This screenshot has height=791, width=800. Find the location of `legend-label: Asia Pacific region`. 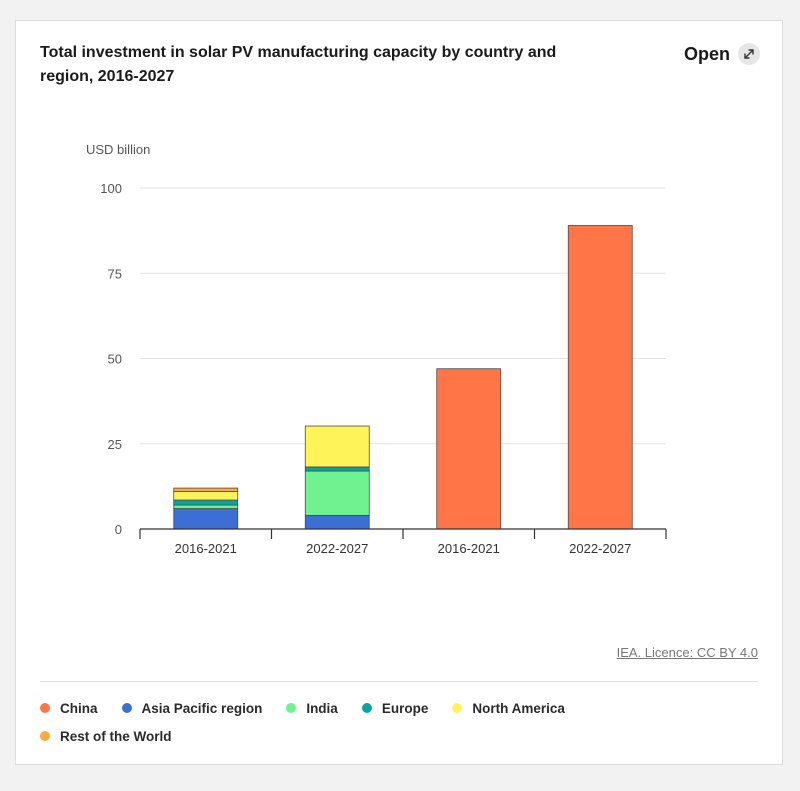

legend-label: Asia Pacific region is located at coordinates (202, 708).